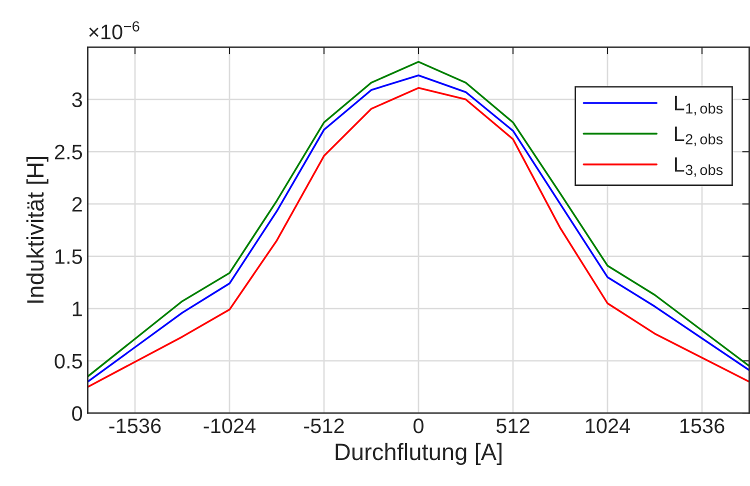 This screenshot has width=750, height=486. What do you see at coordinates (77, 204) in the screenshot?
I see `y-tick-label: 2` at bounding box center [77, 204].